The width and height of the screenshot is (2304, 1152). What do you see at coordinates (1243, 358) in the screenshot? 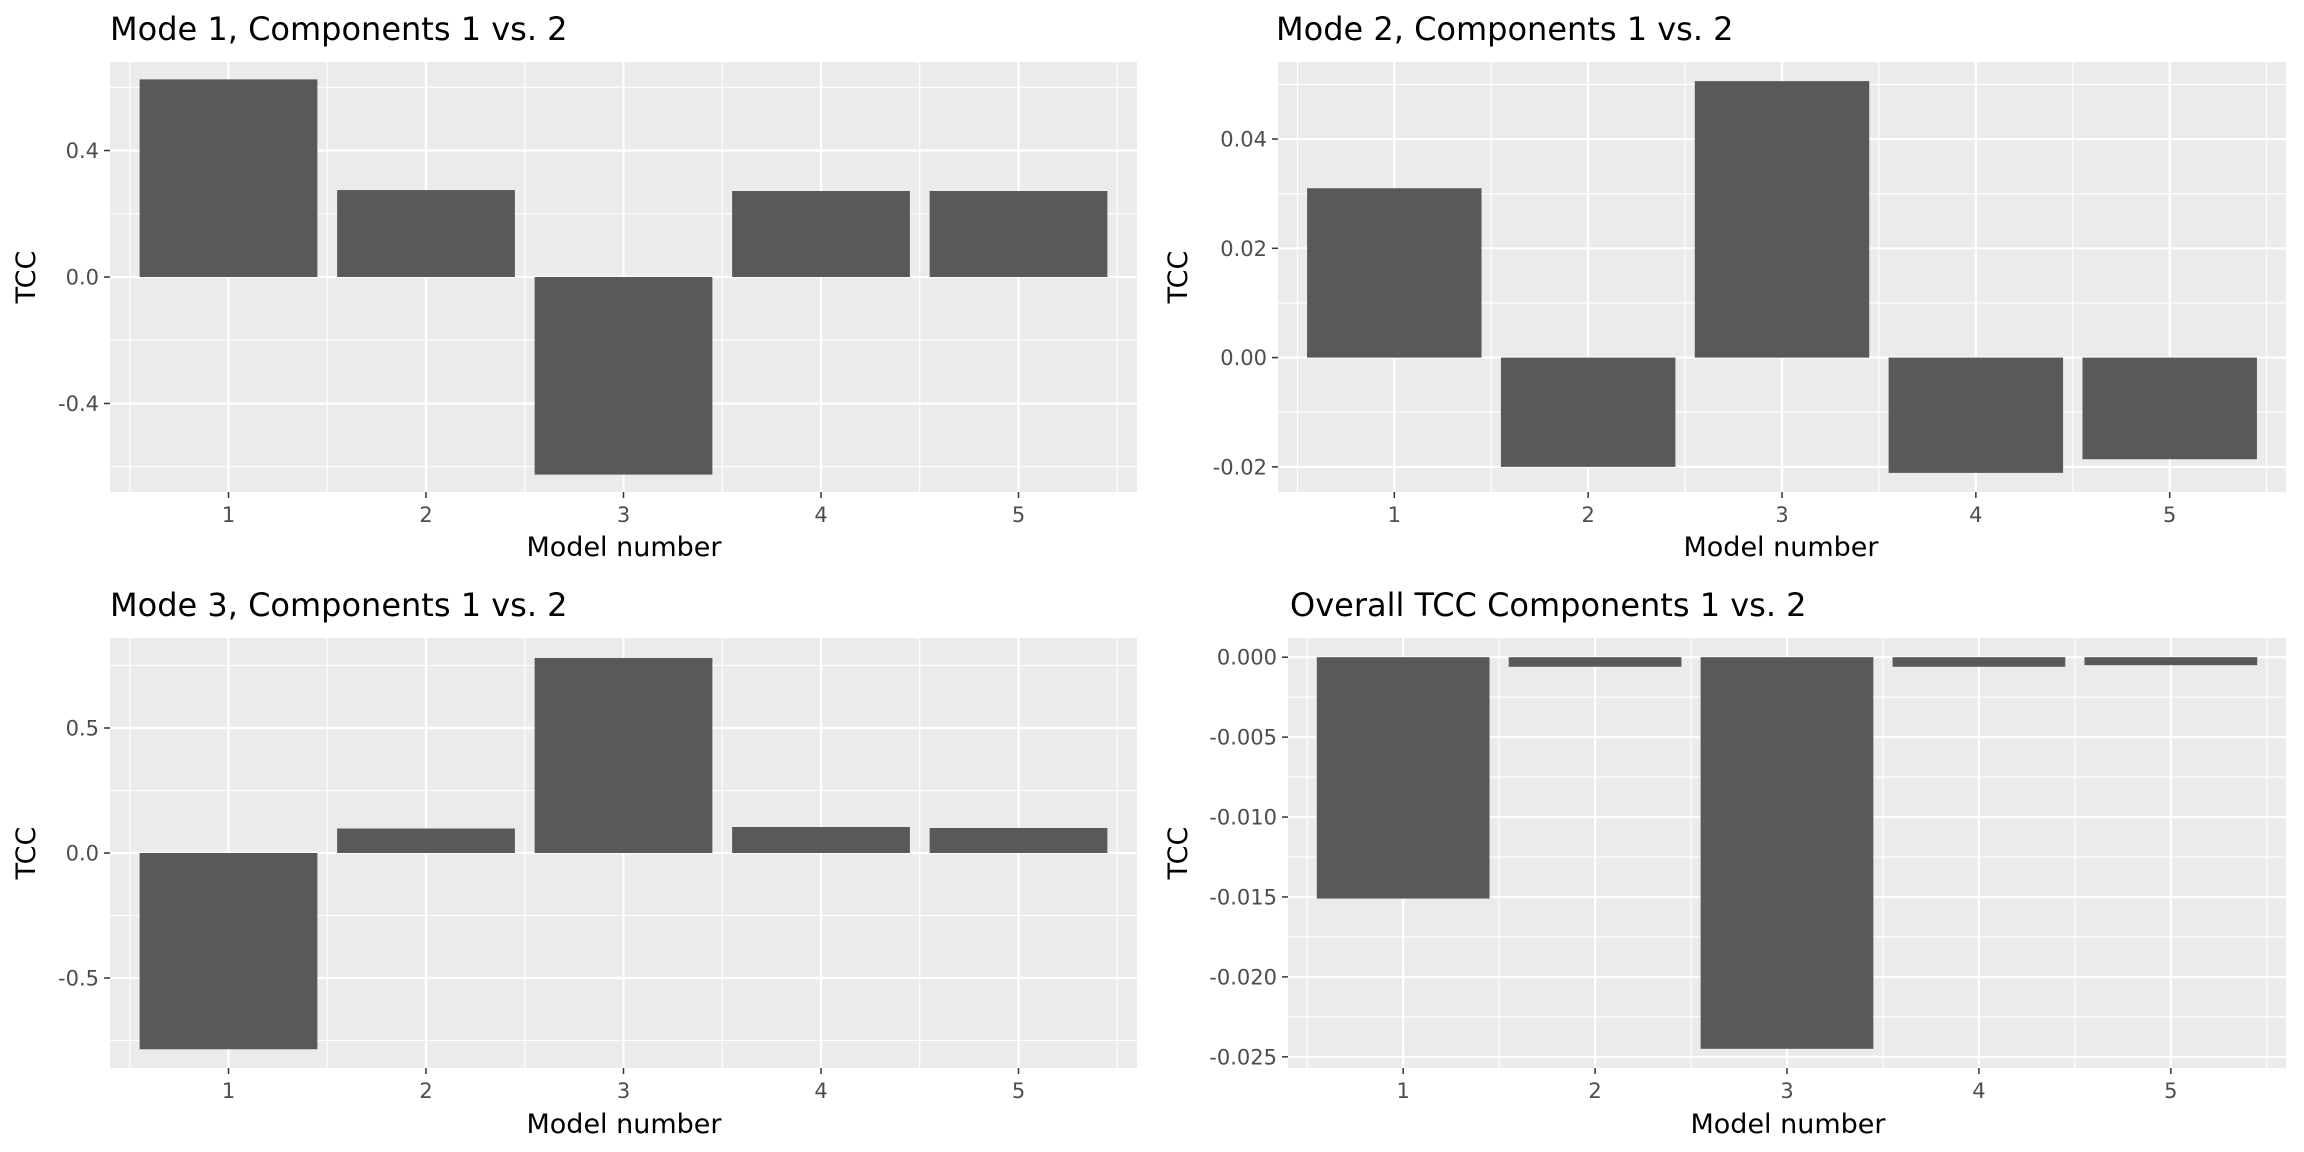
I see `y-tick-label: 0.00` at bounding box center [1243, 358].